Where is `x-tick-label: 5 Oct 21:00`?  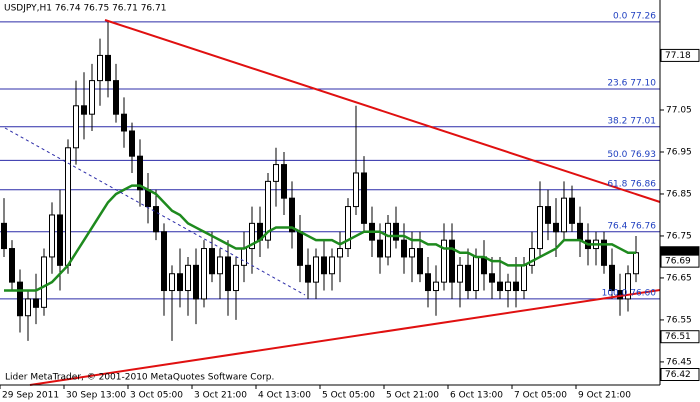
x-tick-label: 5 Oct 21:00 is located at coordinates (412, 396).